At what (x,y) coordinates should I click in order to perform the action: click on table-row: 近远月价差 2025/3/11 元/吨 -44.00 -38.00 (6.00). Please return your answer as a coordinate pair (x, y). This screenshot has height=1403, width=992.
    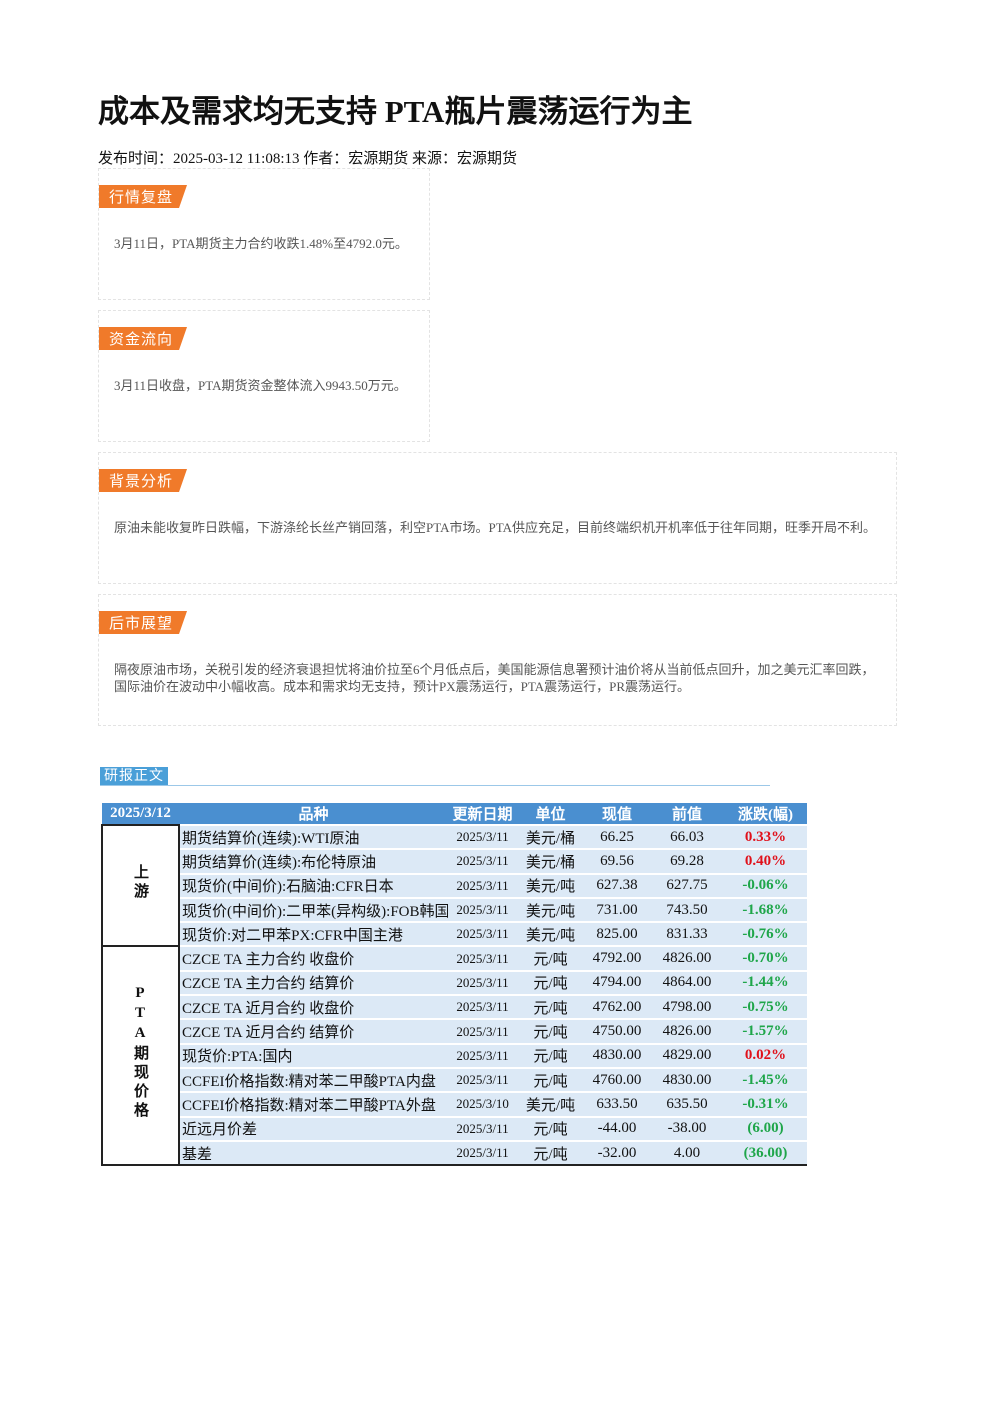
    Looking at the image, I should click on (454, 1128).